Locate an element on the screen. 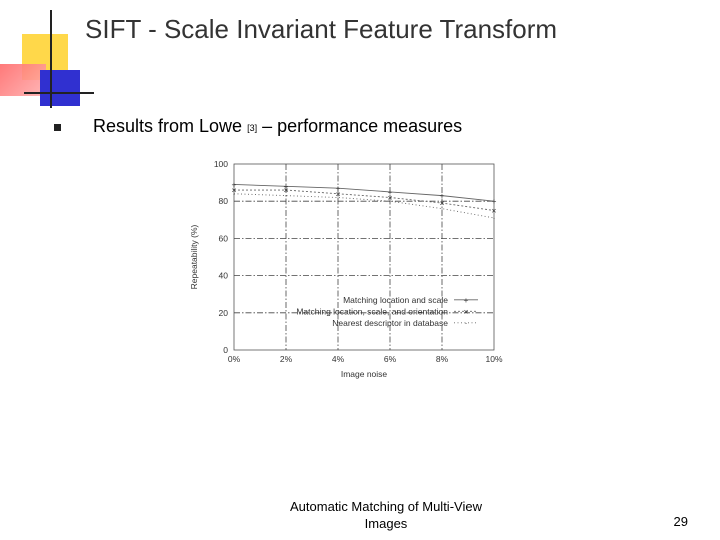  plot-frame is located at coordinates (364, 257).